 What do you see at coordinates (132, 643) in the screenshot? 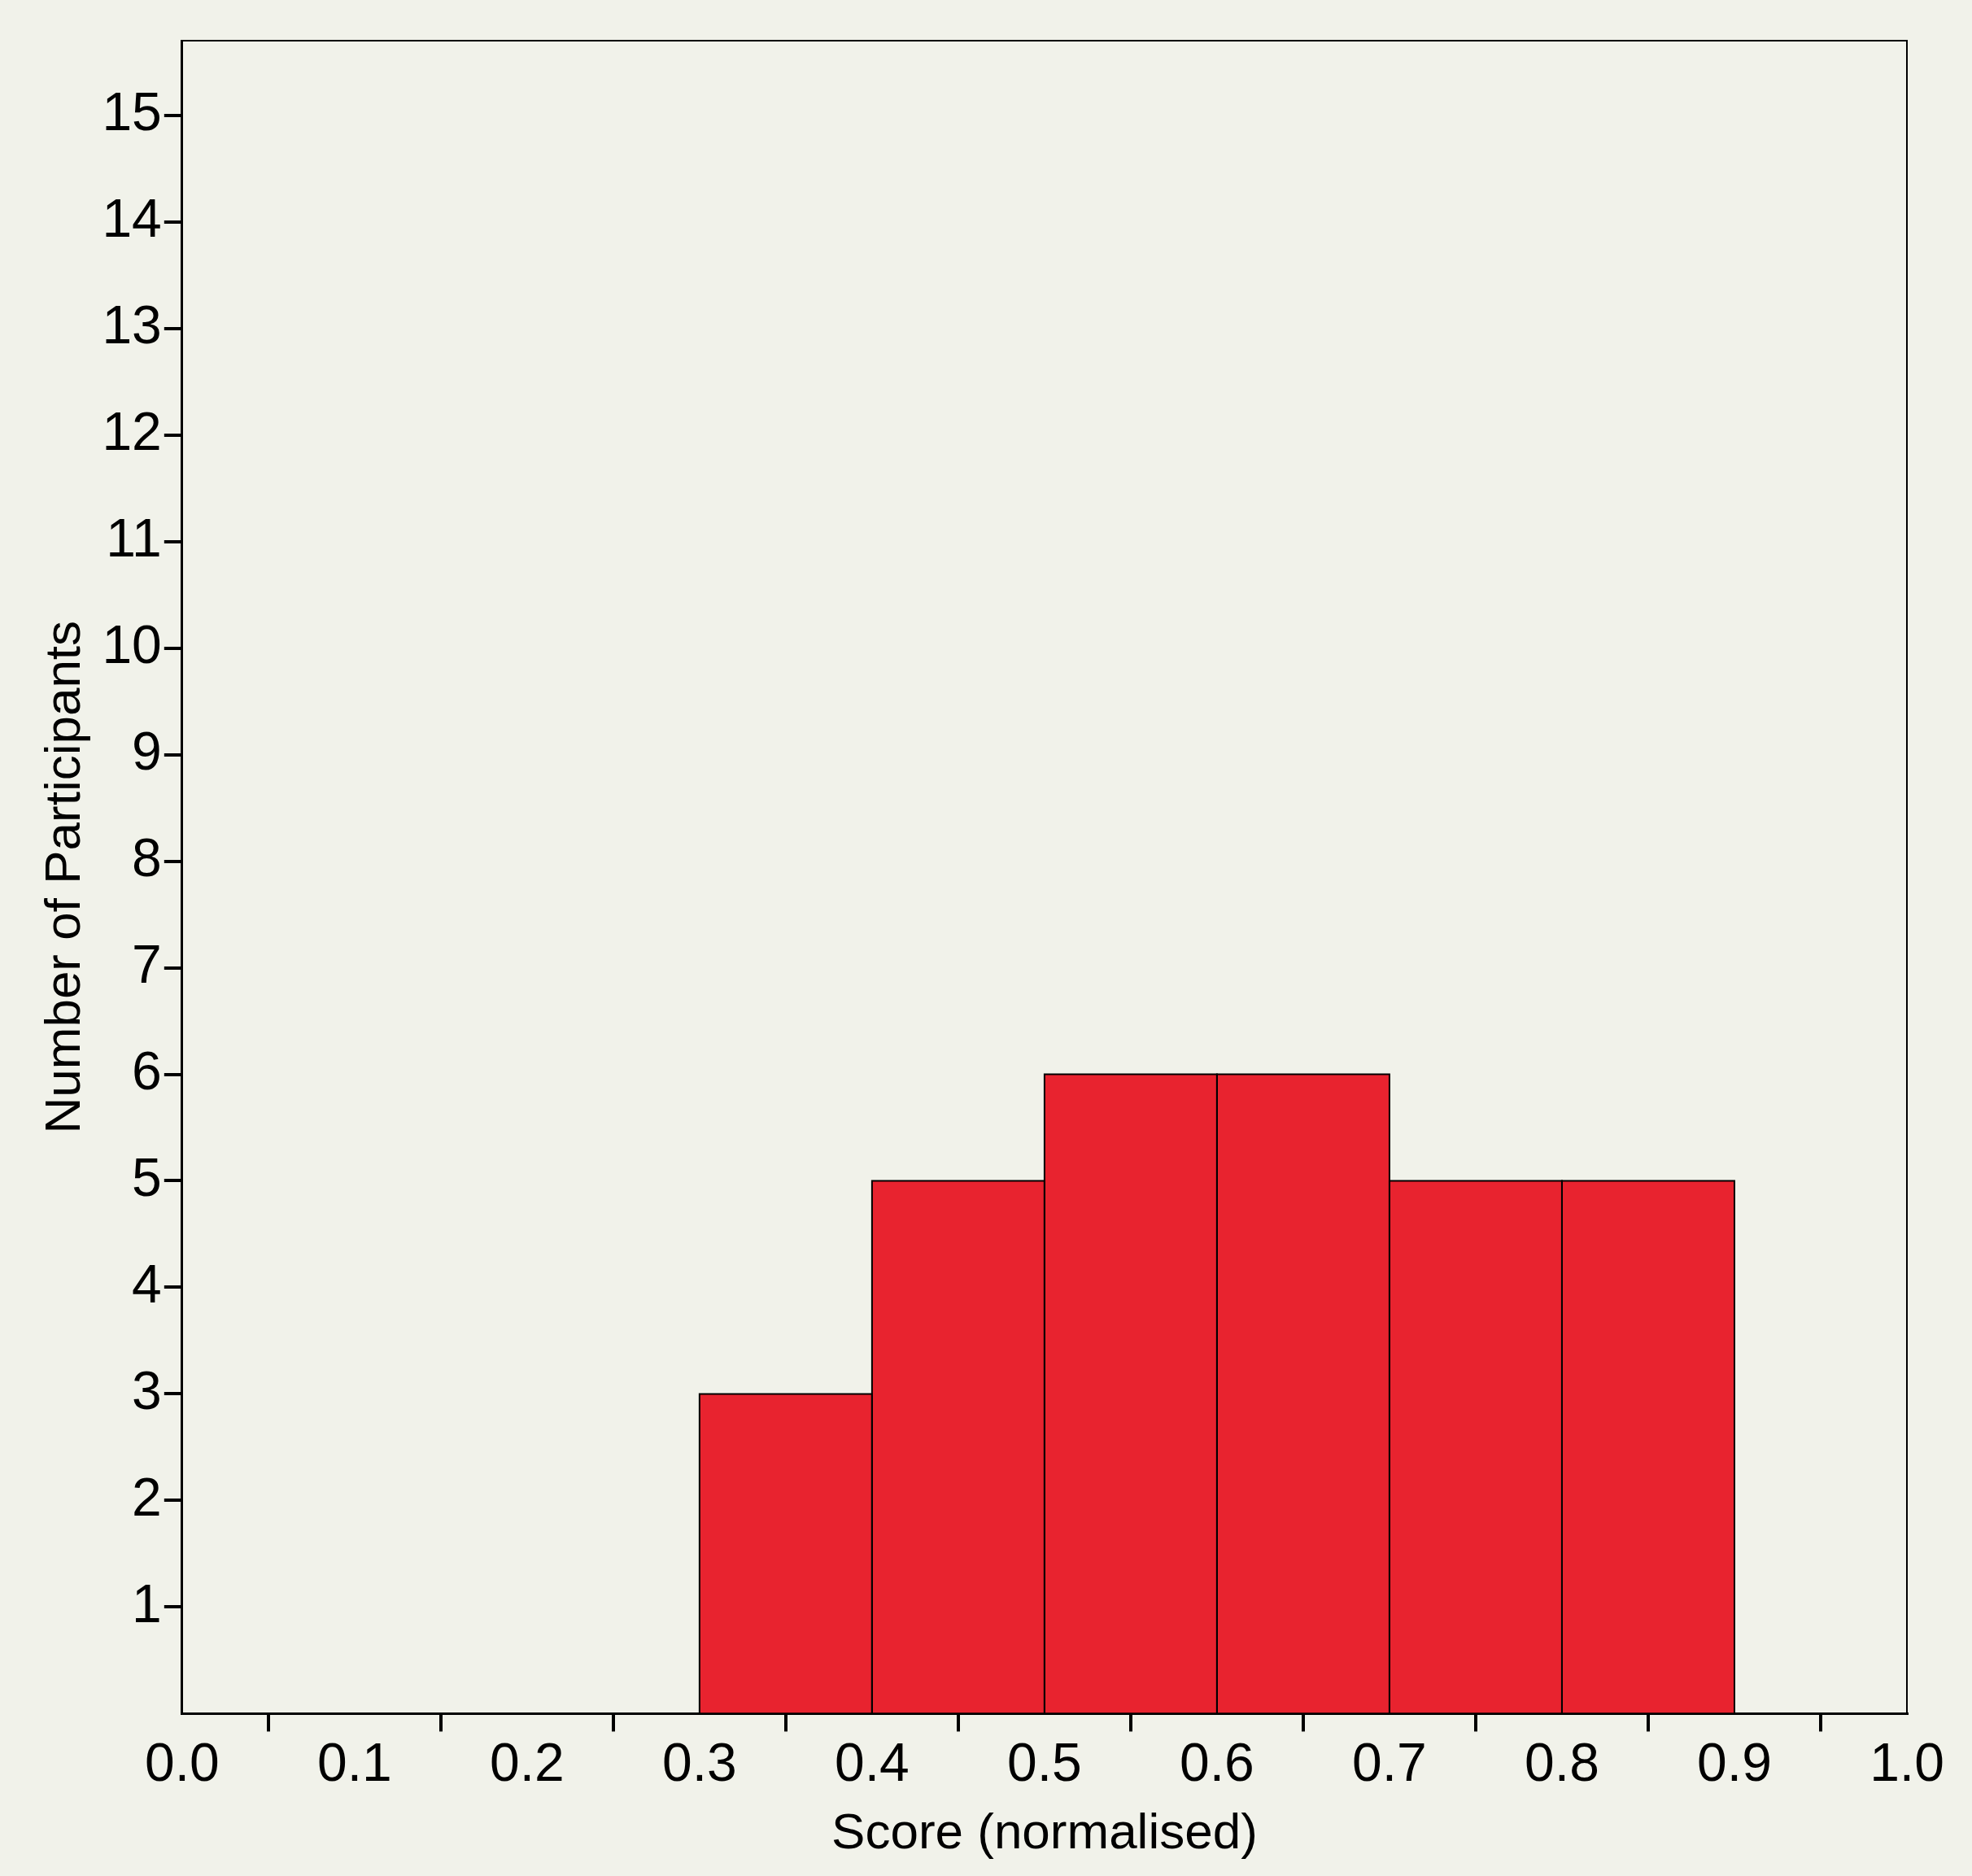
I see `y-tick-label: 10` at bounding box center [132, 643].